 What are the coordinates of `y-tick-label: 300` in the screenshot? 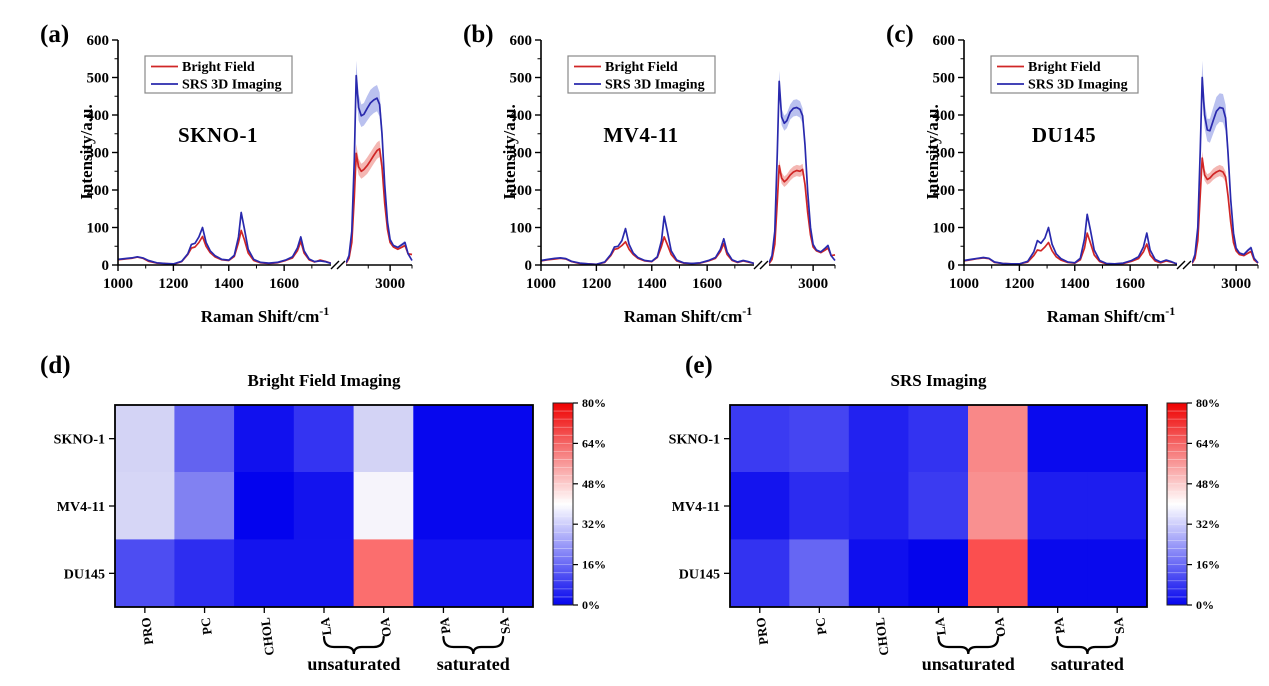 It's located at (98, 154).